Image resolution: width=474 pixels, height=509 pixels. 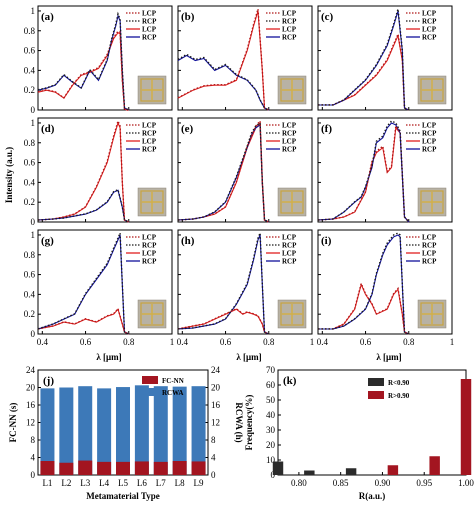 What do you see at coordinates (30, 423) in the screenshot?
I see `y-tick-label: 12` at bounding box center [30, 423].